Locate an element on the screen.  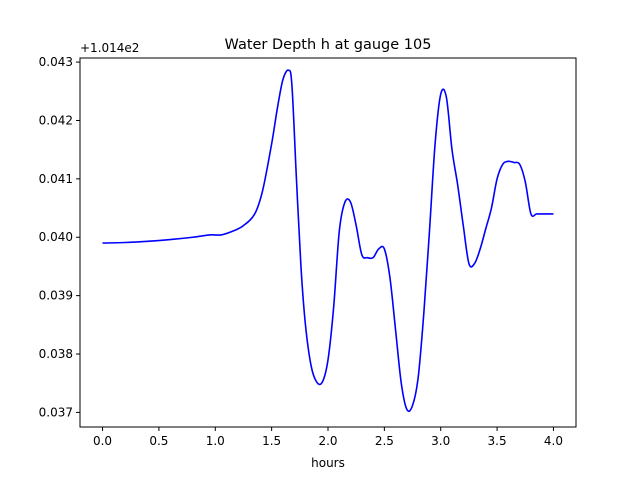
chart-title: Water Depth h at gauge 105 is located at coordinates (328, 45).